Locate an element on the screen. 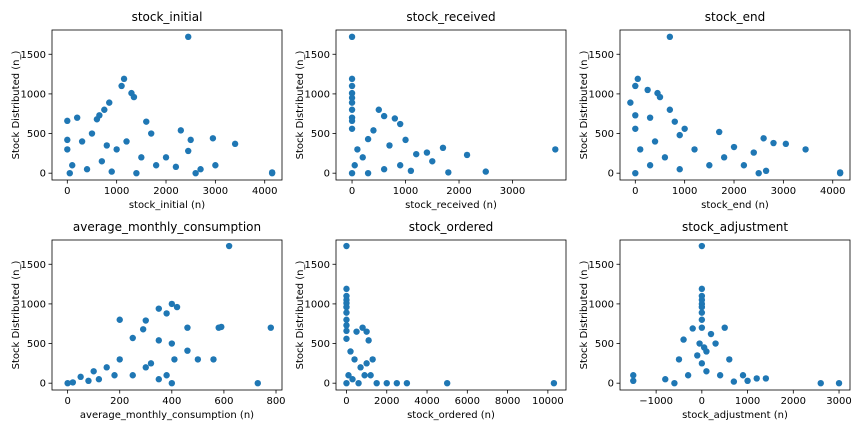 This screenshot has height=432, width=864. subplot-title: stock_ordered is located at coordinates (451, 227).